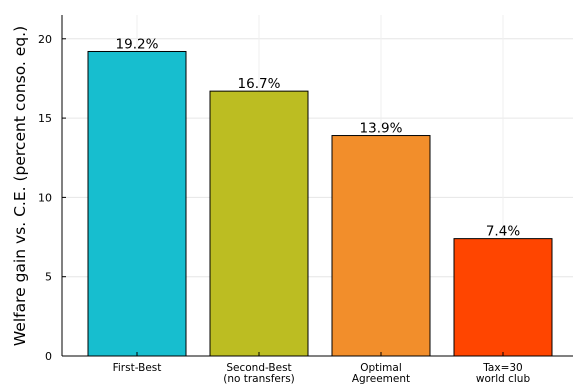 The width and height of the screenshot is (573, 385). Describe the element at coordinates (48, 356) in the screenshot. I see `y-tick-label: 0` at that location.